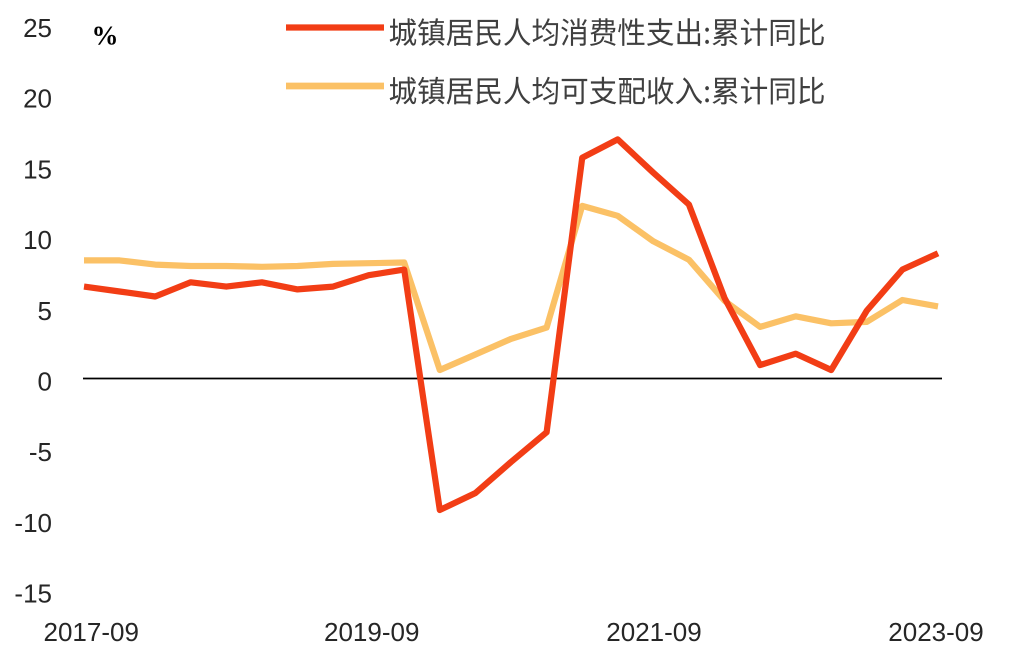 The height and width of the screenshot is (661, 1010). What do you see at coordinates (33, 523) in the screenshot?
I see `svg-text: -10` at bounding box center [33, 523].